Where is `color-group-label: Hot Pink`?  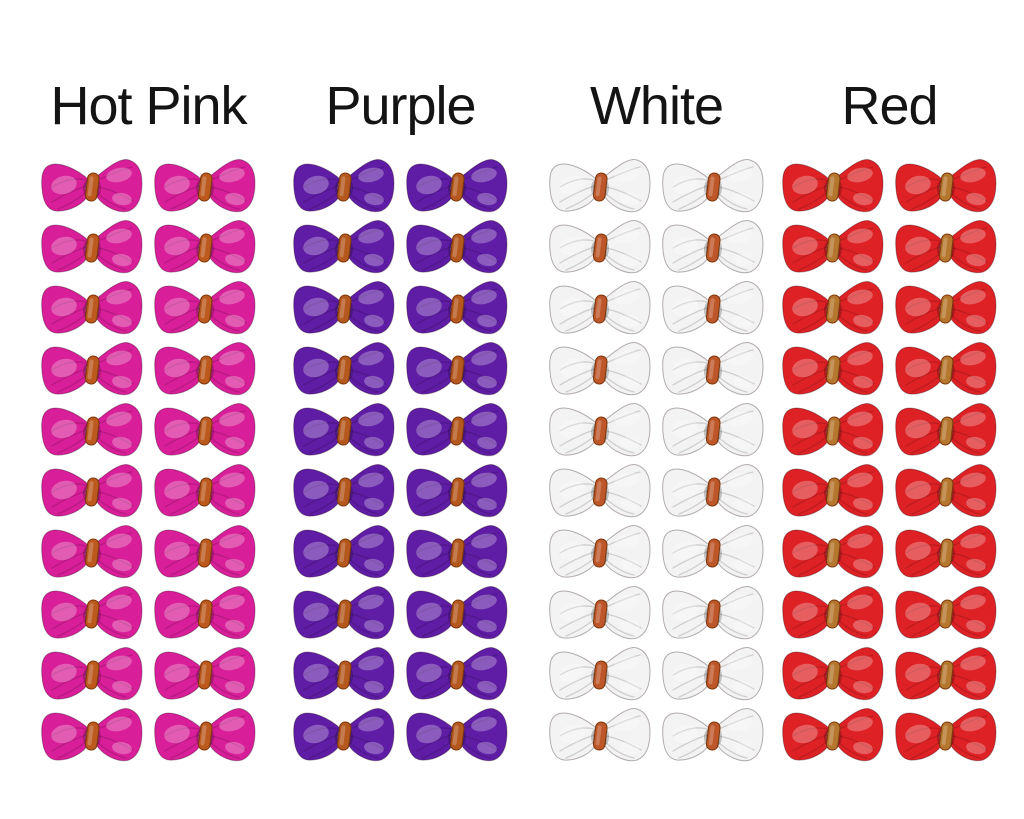
color-group-label: Hot Pink is located at coordinates (148, 106).